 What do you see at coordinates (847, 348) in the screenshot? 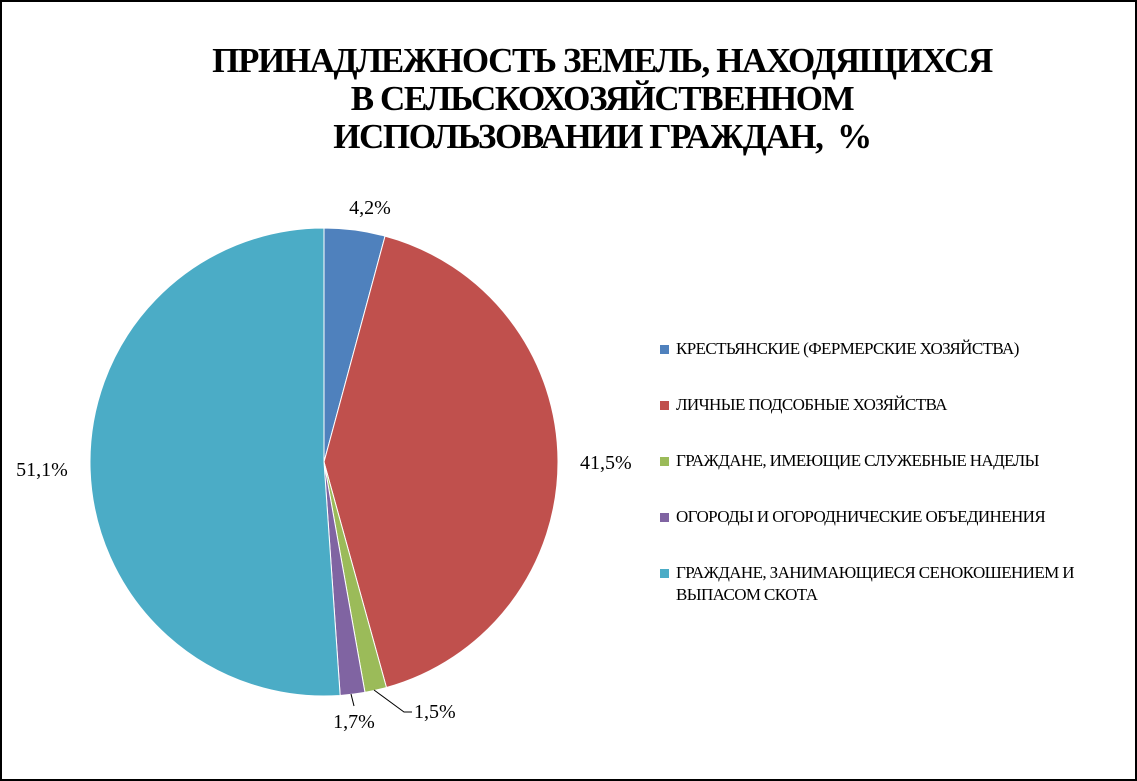
I see `legend-label: КРЕСТЬЯНСКИЕ (ФЕРМЕРСКИЕ ХОЗЯЙСТВА)` at bounding box center [847, 348].